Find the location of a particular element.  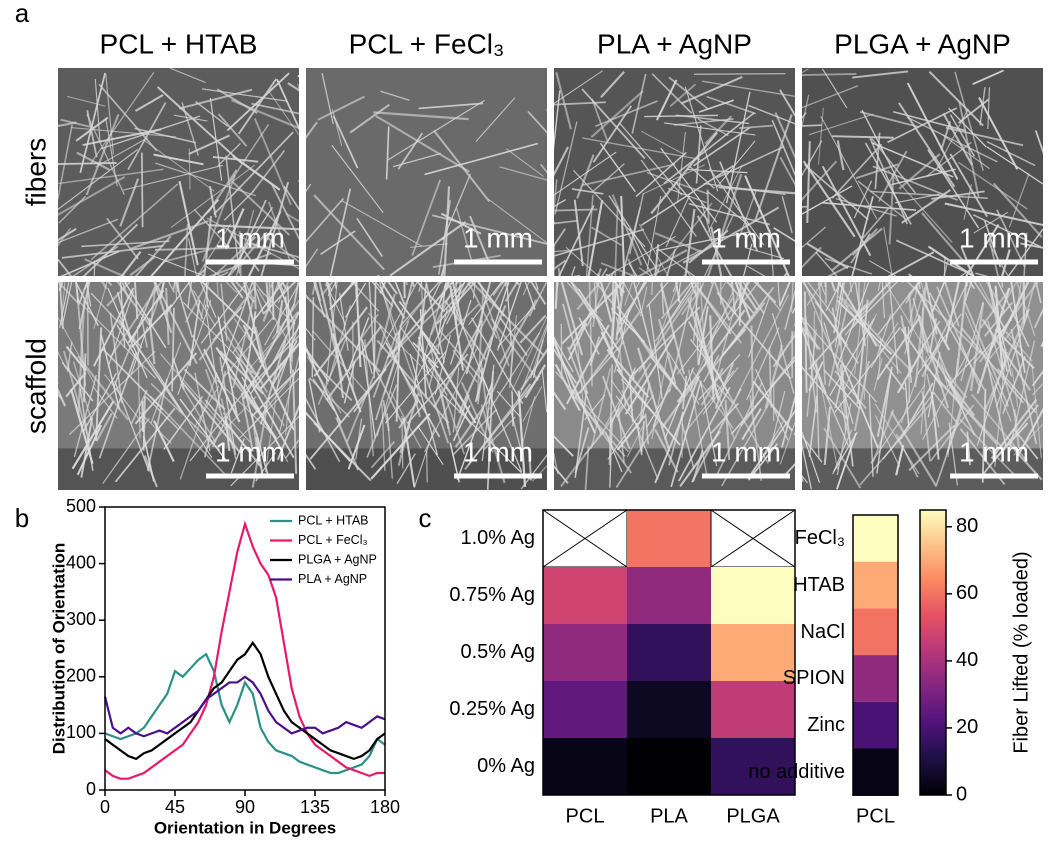

series-line is located at coordinates (245, 713).